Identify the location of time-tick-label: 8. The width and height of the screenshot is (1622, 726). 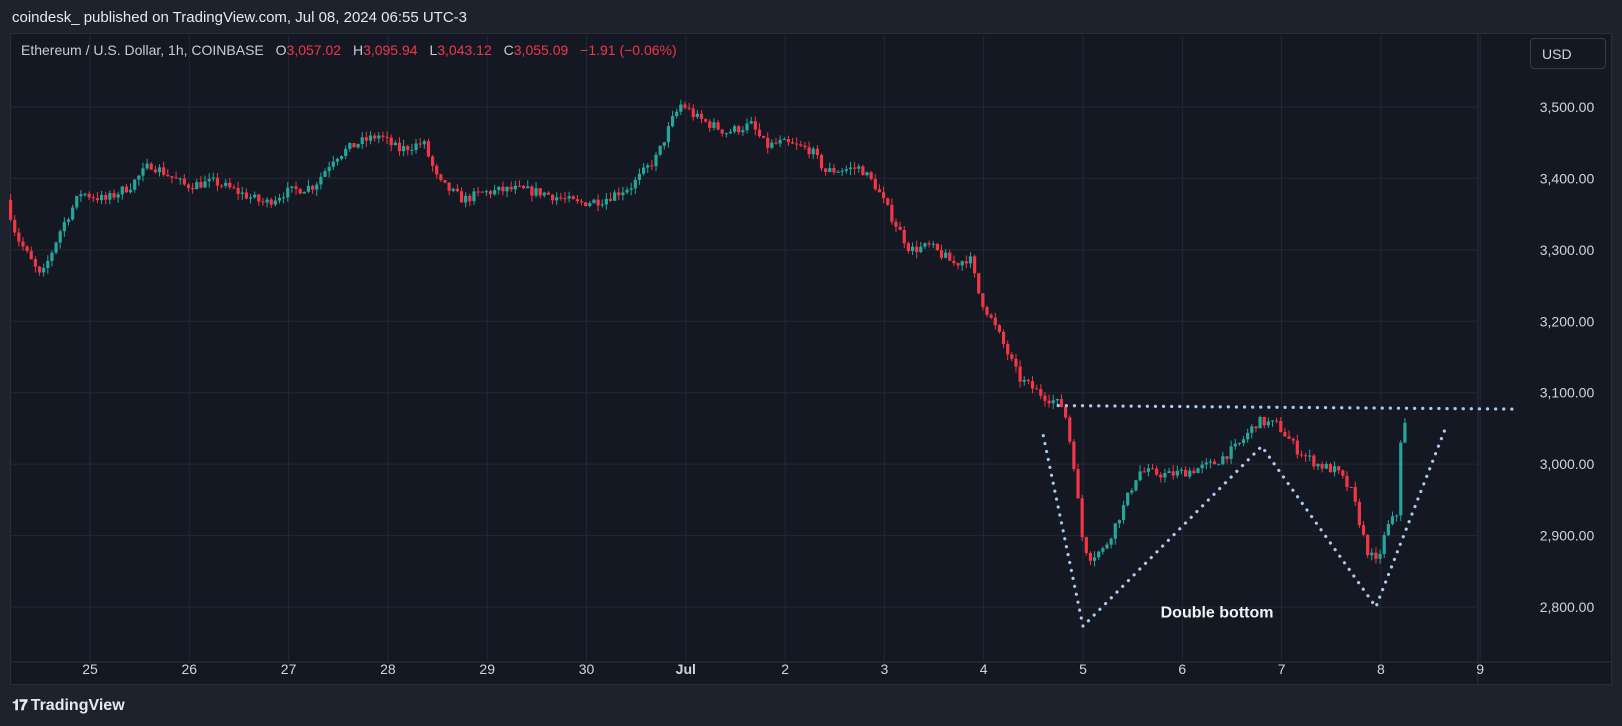
(1381, 669).